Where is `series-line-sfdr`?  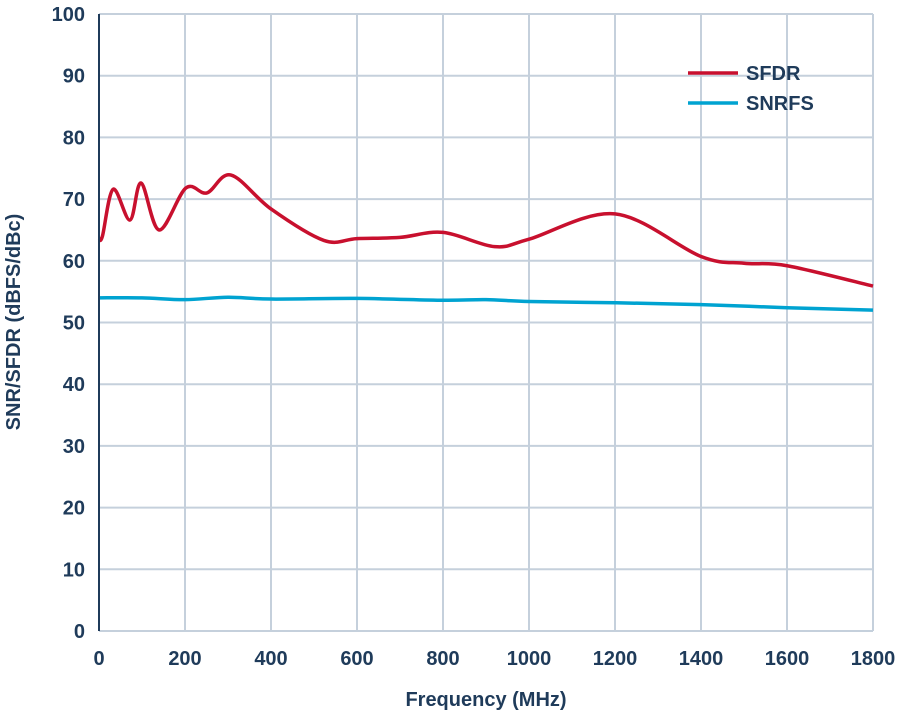 series-line-sfdr is located at coordinates (485, 230).